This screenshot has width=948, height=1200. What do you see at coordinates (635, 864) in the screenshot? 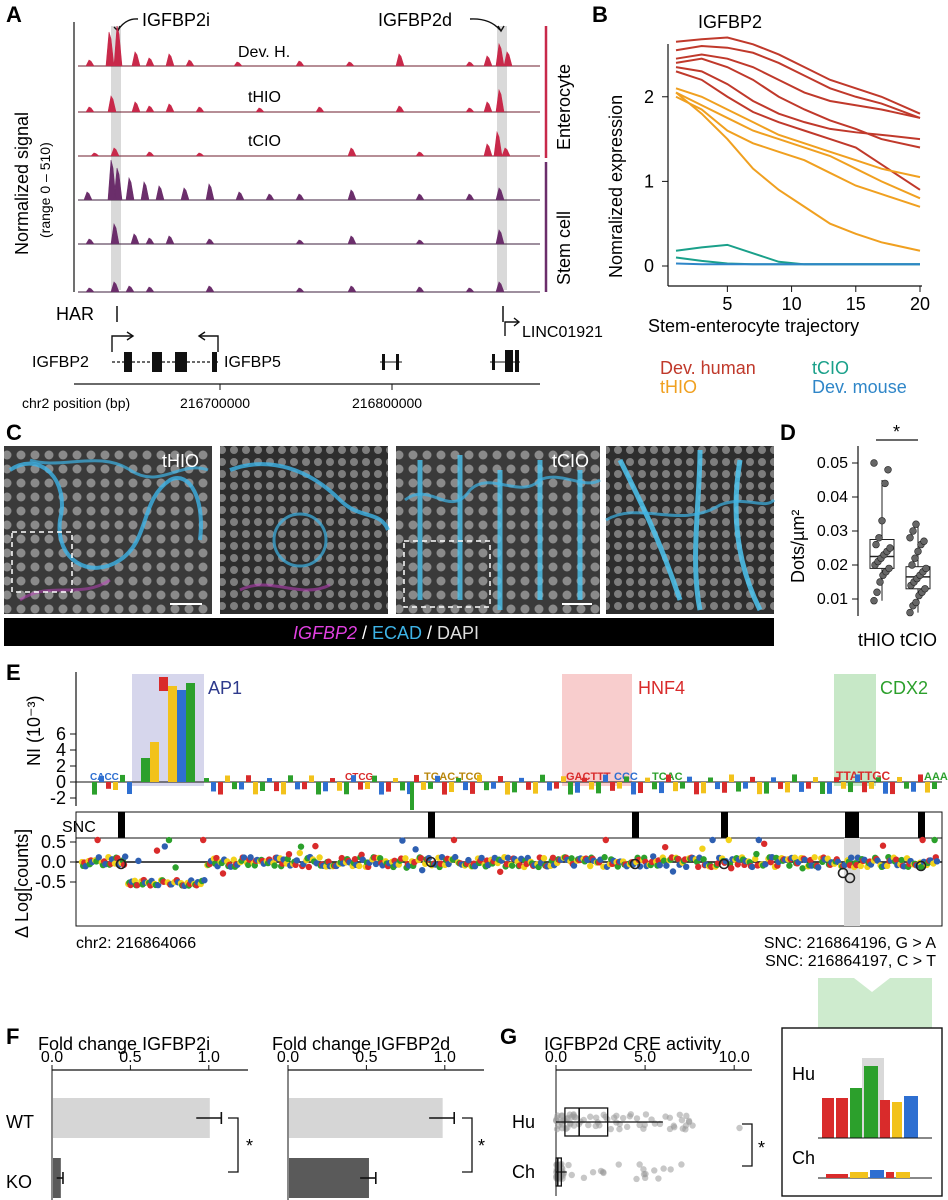
I see `snc-dot` at bounding box center [635, 864].